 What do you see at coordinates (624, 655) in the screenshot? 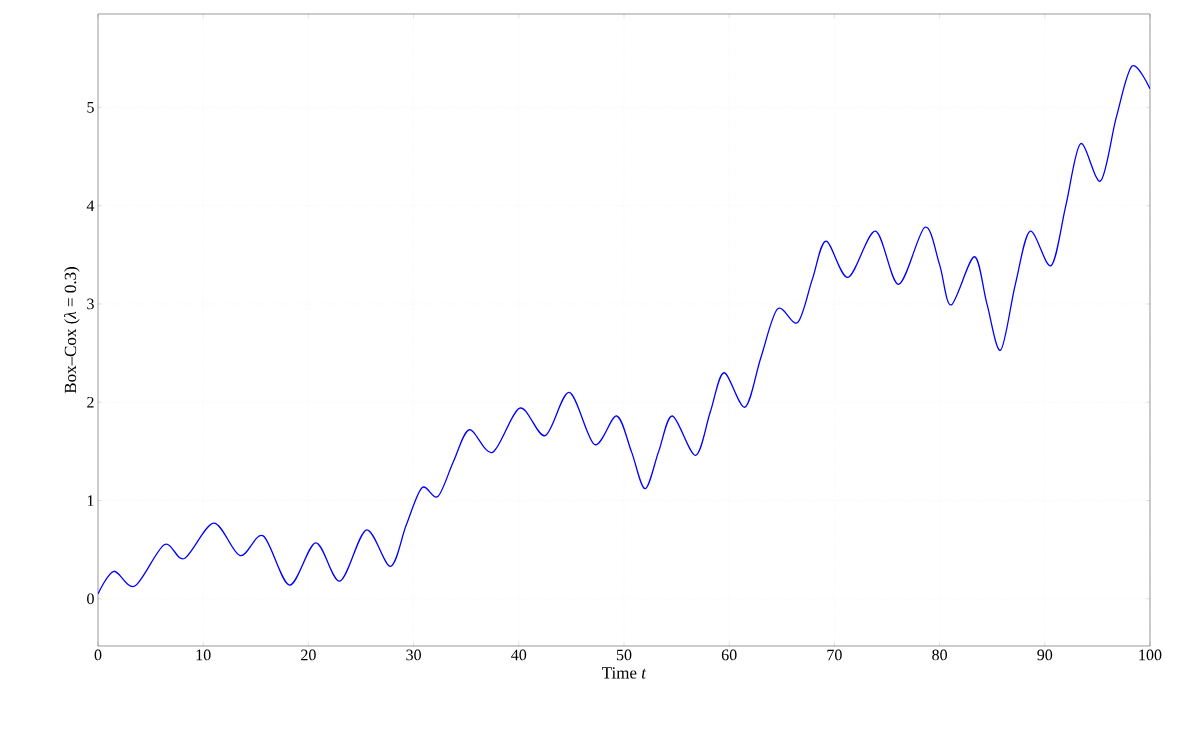
I see `x-tick-label: 50` at bounding box center [624, 655].